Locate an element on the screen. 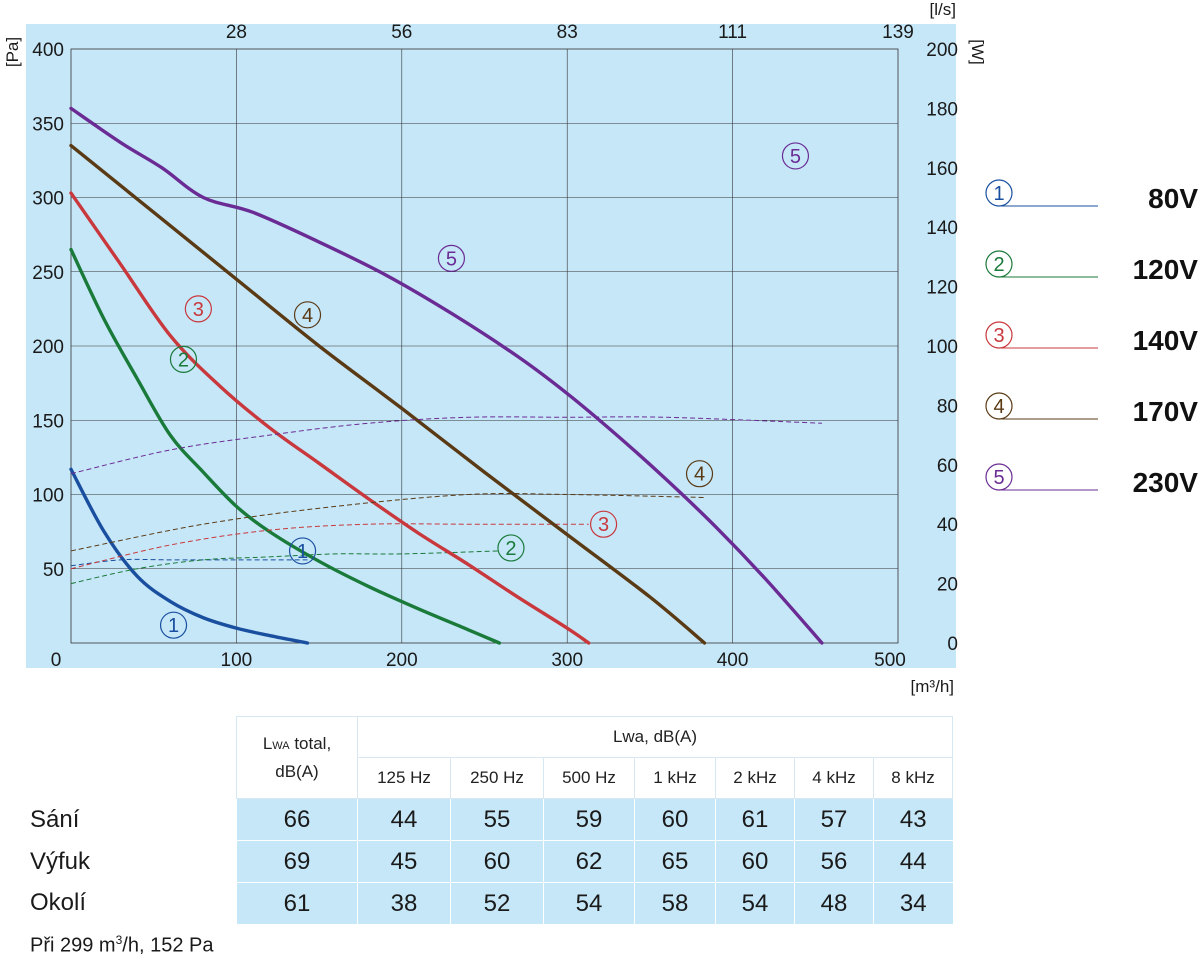 The width and height of the screenshot is (1200, 966). x-tick-label: 0 is located at coordinates (56, 660).